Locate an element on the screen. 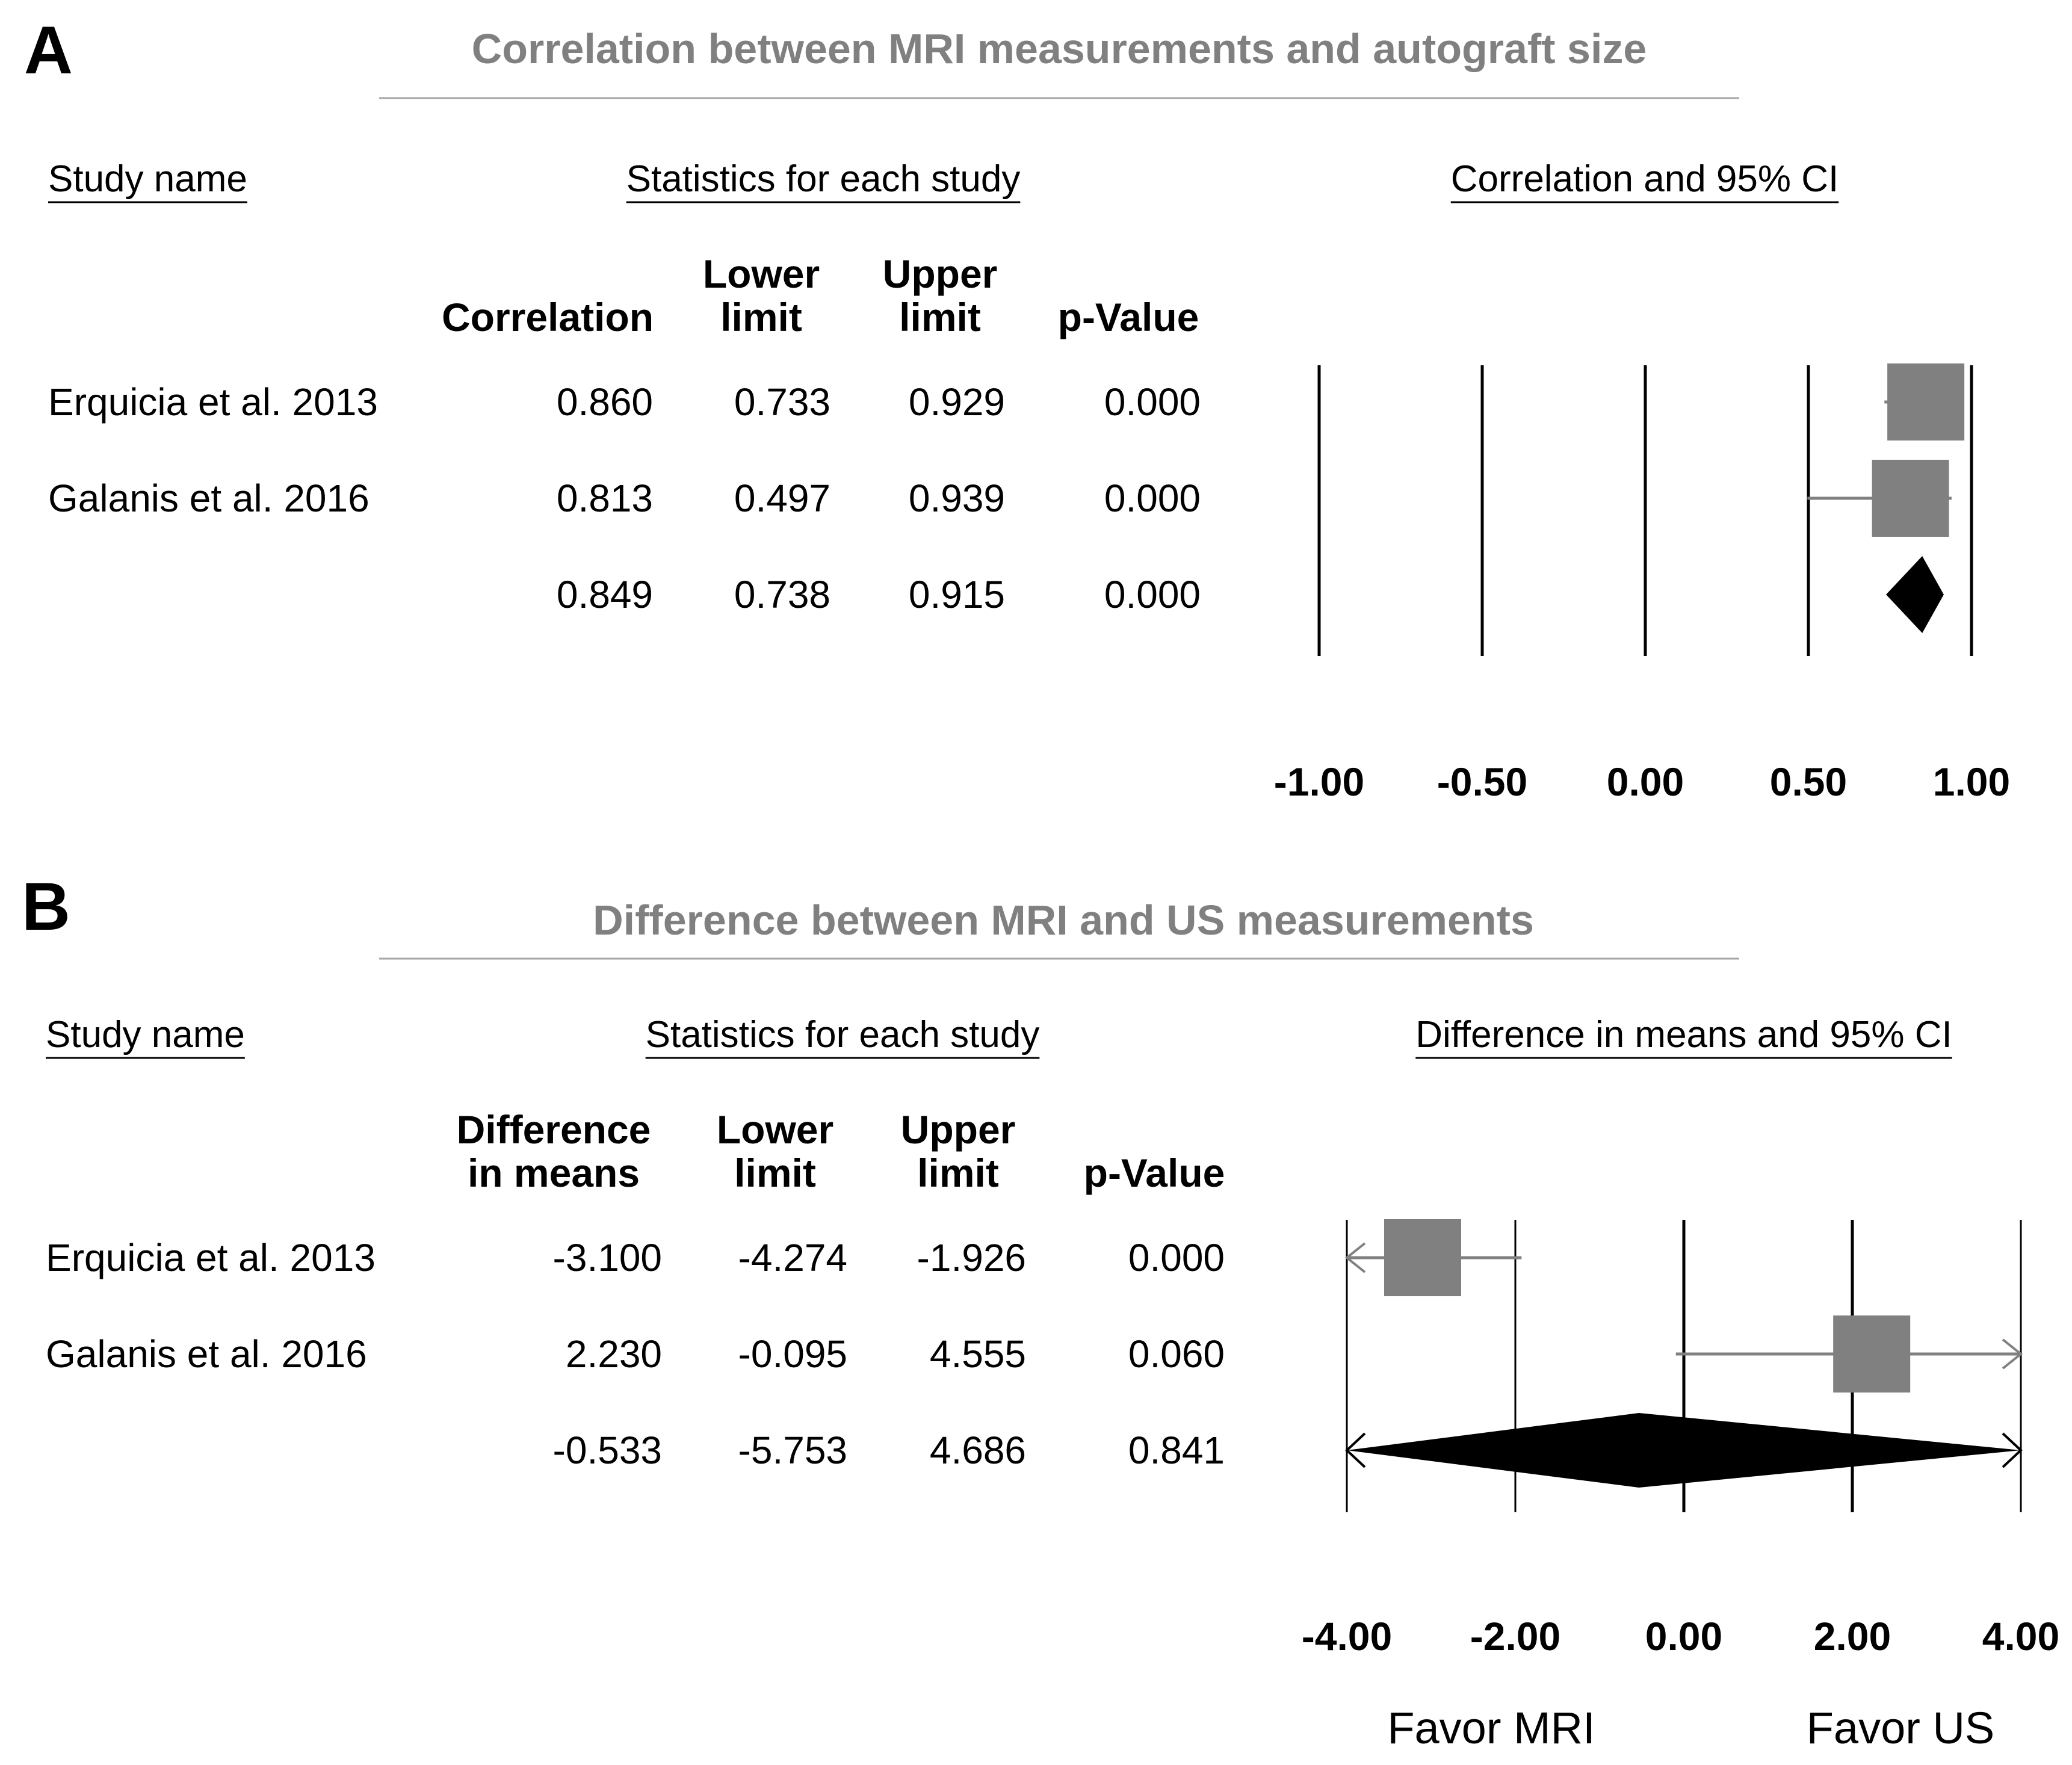 The width and height of the screenshot is (2072, 1765). table-cell-a-0-3: 0.000 is located at coordinates (1153, 402).